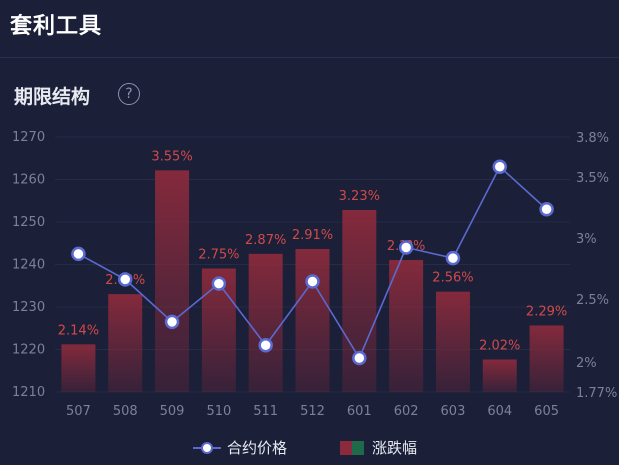 Image resolution: width=619 pixels, height=465 pixels. Describe the element at coordinates (406, 411) in the screenshot. I see `x-tick-label: 602` at that location.